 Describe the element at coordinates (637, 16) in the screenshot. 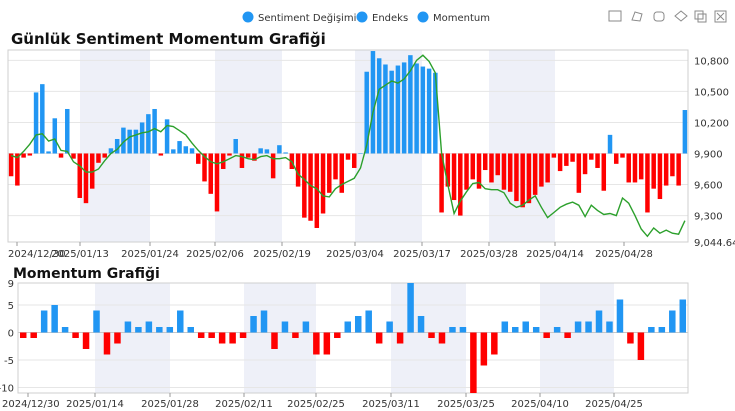

I see `lasso-icon` at that location.